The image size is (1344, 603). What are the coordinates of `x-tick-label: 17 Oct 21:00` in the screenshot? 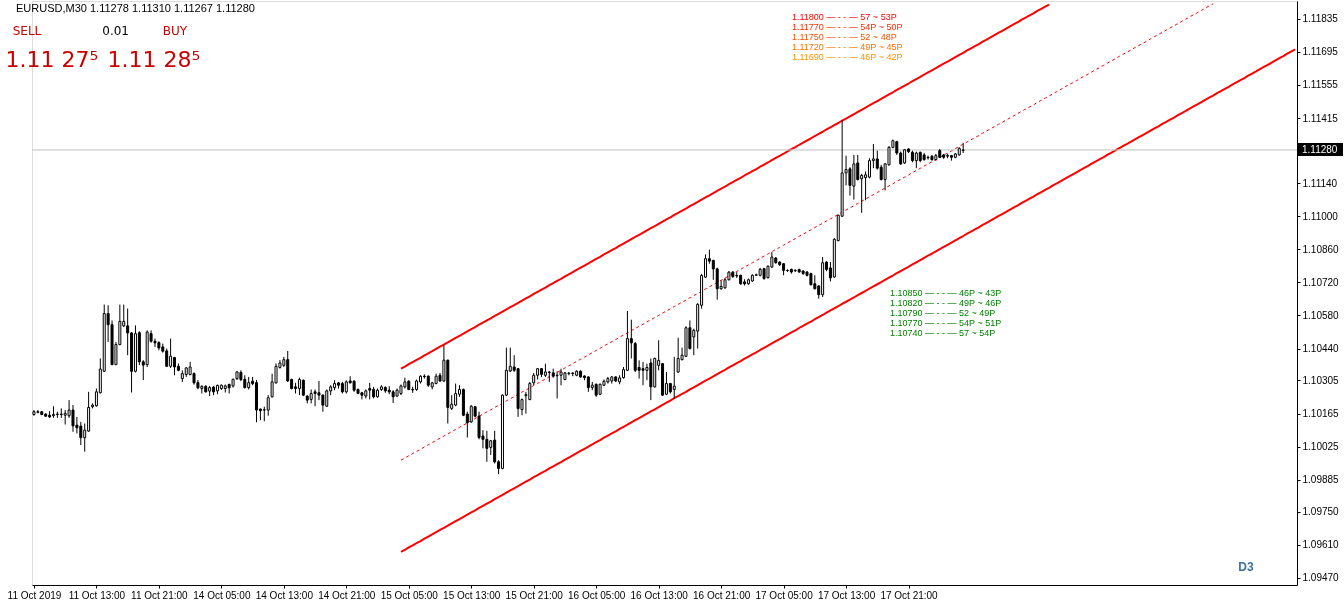 It's located at (909, 595).